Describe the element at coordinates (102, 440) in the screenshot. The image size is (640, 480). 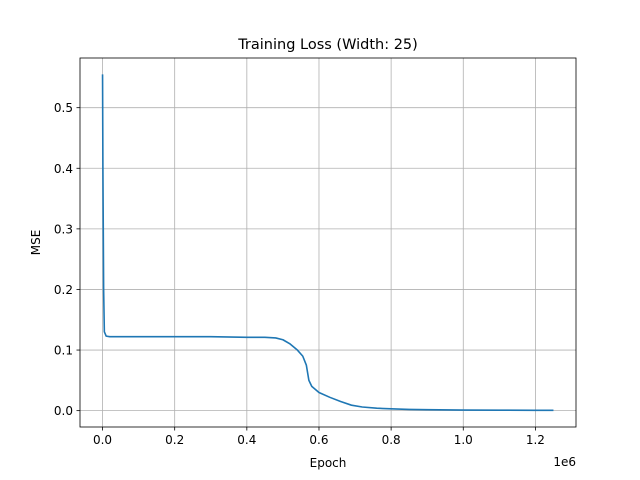
I see `x-tick-label: 0.0` at that location.